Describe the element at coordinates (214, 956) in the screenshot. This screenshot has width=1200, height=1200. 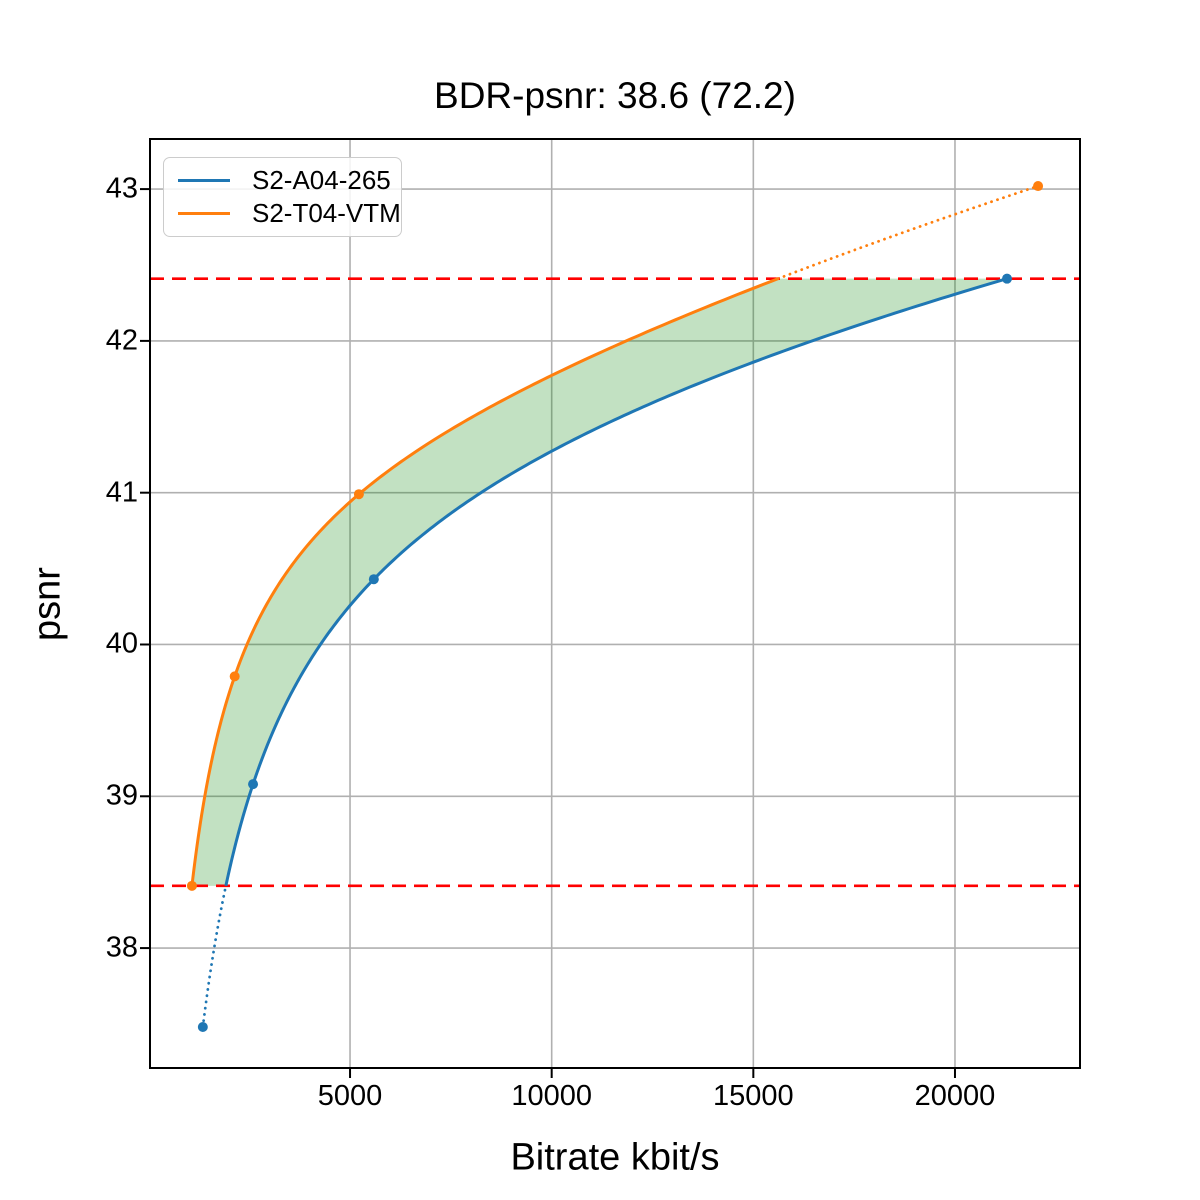
I see `series-0-line-dotted` at that location.